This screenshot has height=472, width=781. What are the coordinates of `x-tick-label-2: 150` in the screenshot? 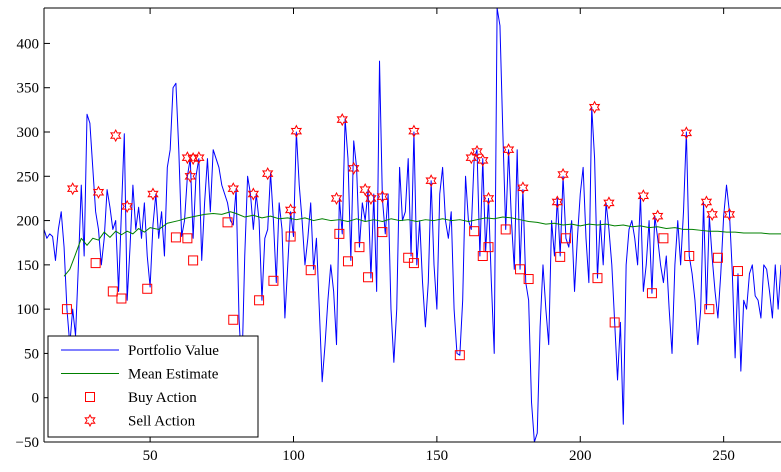 It's located at (437, 456).